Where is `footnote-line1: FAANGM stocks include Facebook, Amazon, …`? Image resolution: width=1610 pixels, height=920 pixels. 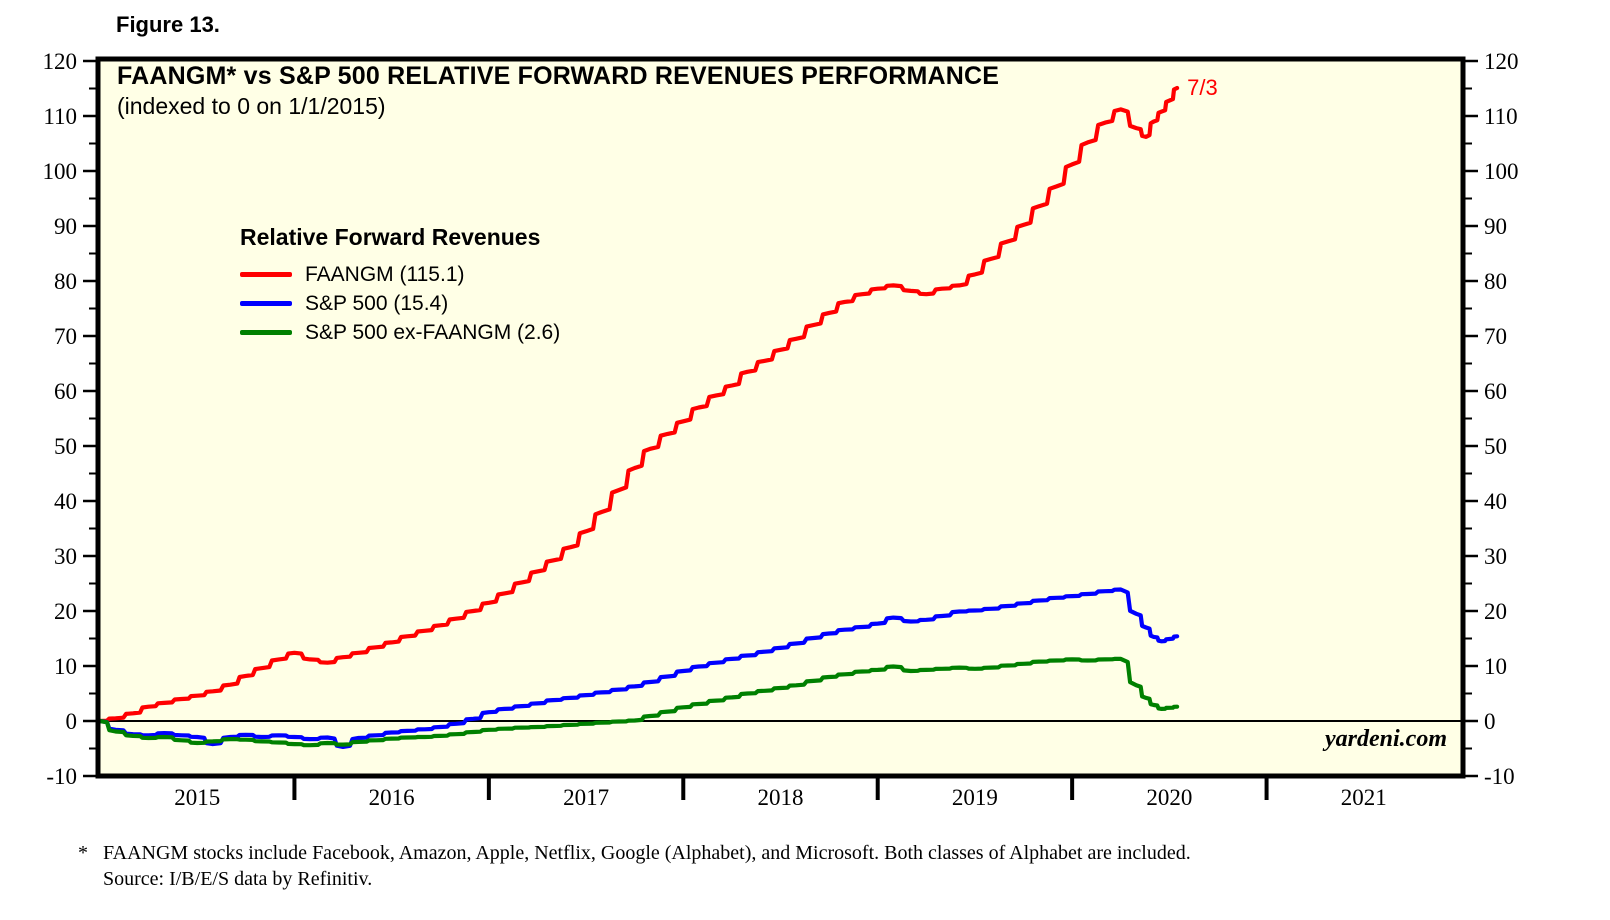 footnote-line1: FAANGM stocks include Facebook, Amazon, … is located at coordinates (647, 853).